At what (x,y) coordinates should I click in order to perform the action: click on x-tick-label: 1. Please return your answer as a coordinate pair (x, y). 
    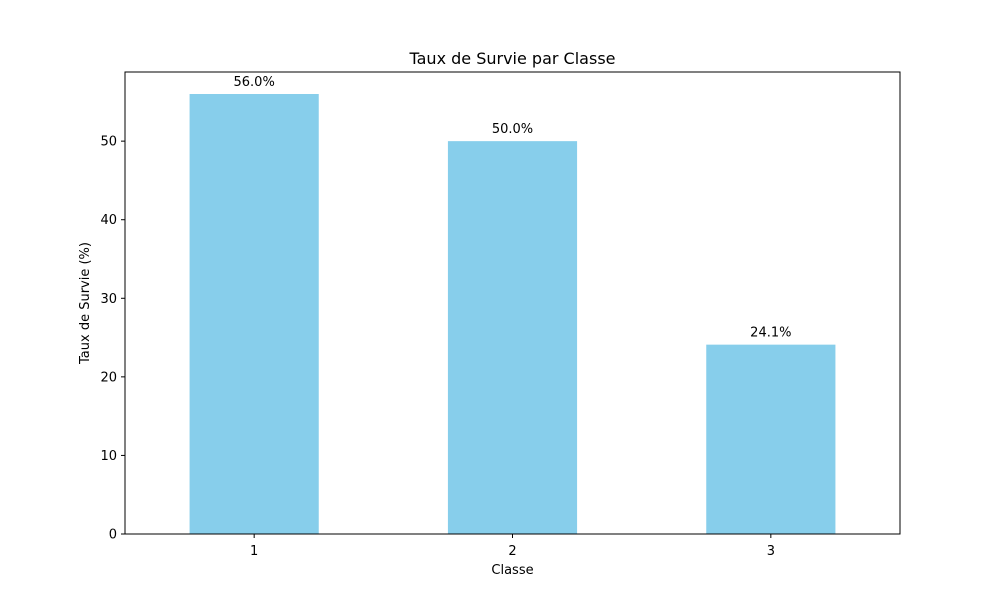
    Looking at the image, I should click on (254, 551).